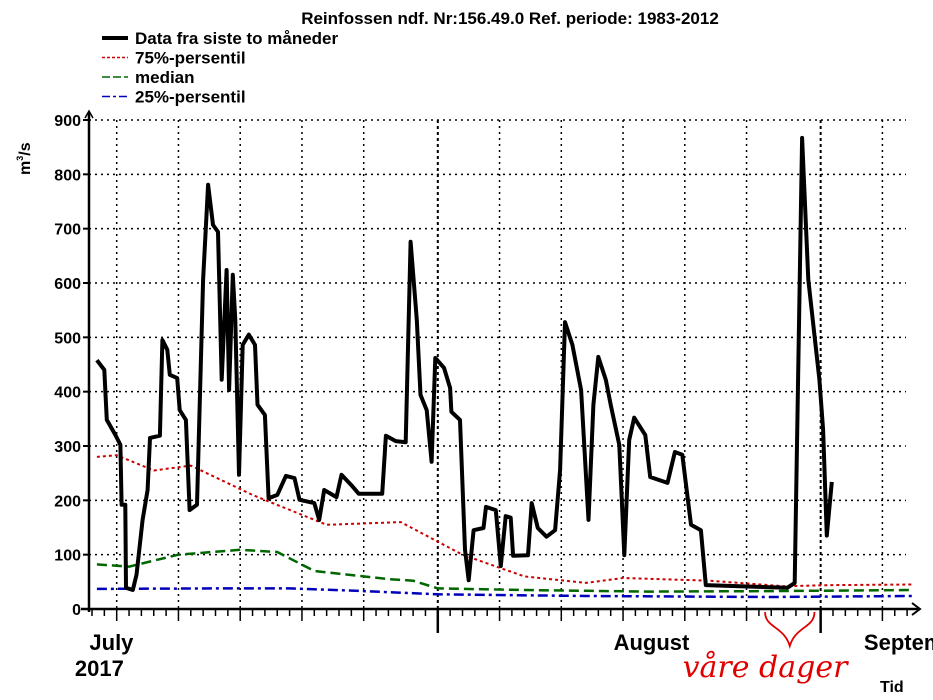 This screenshot has width=933, height=700. Describe the element at coordinates (89, 114) in the screenshot. I see `y-axis-arrow-icon` at that location.